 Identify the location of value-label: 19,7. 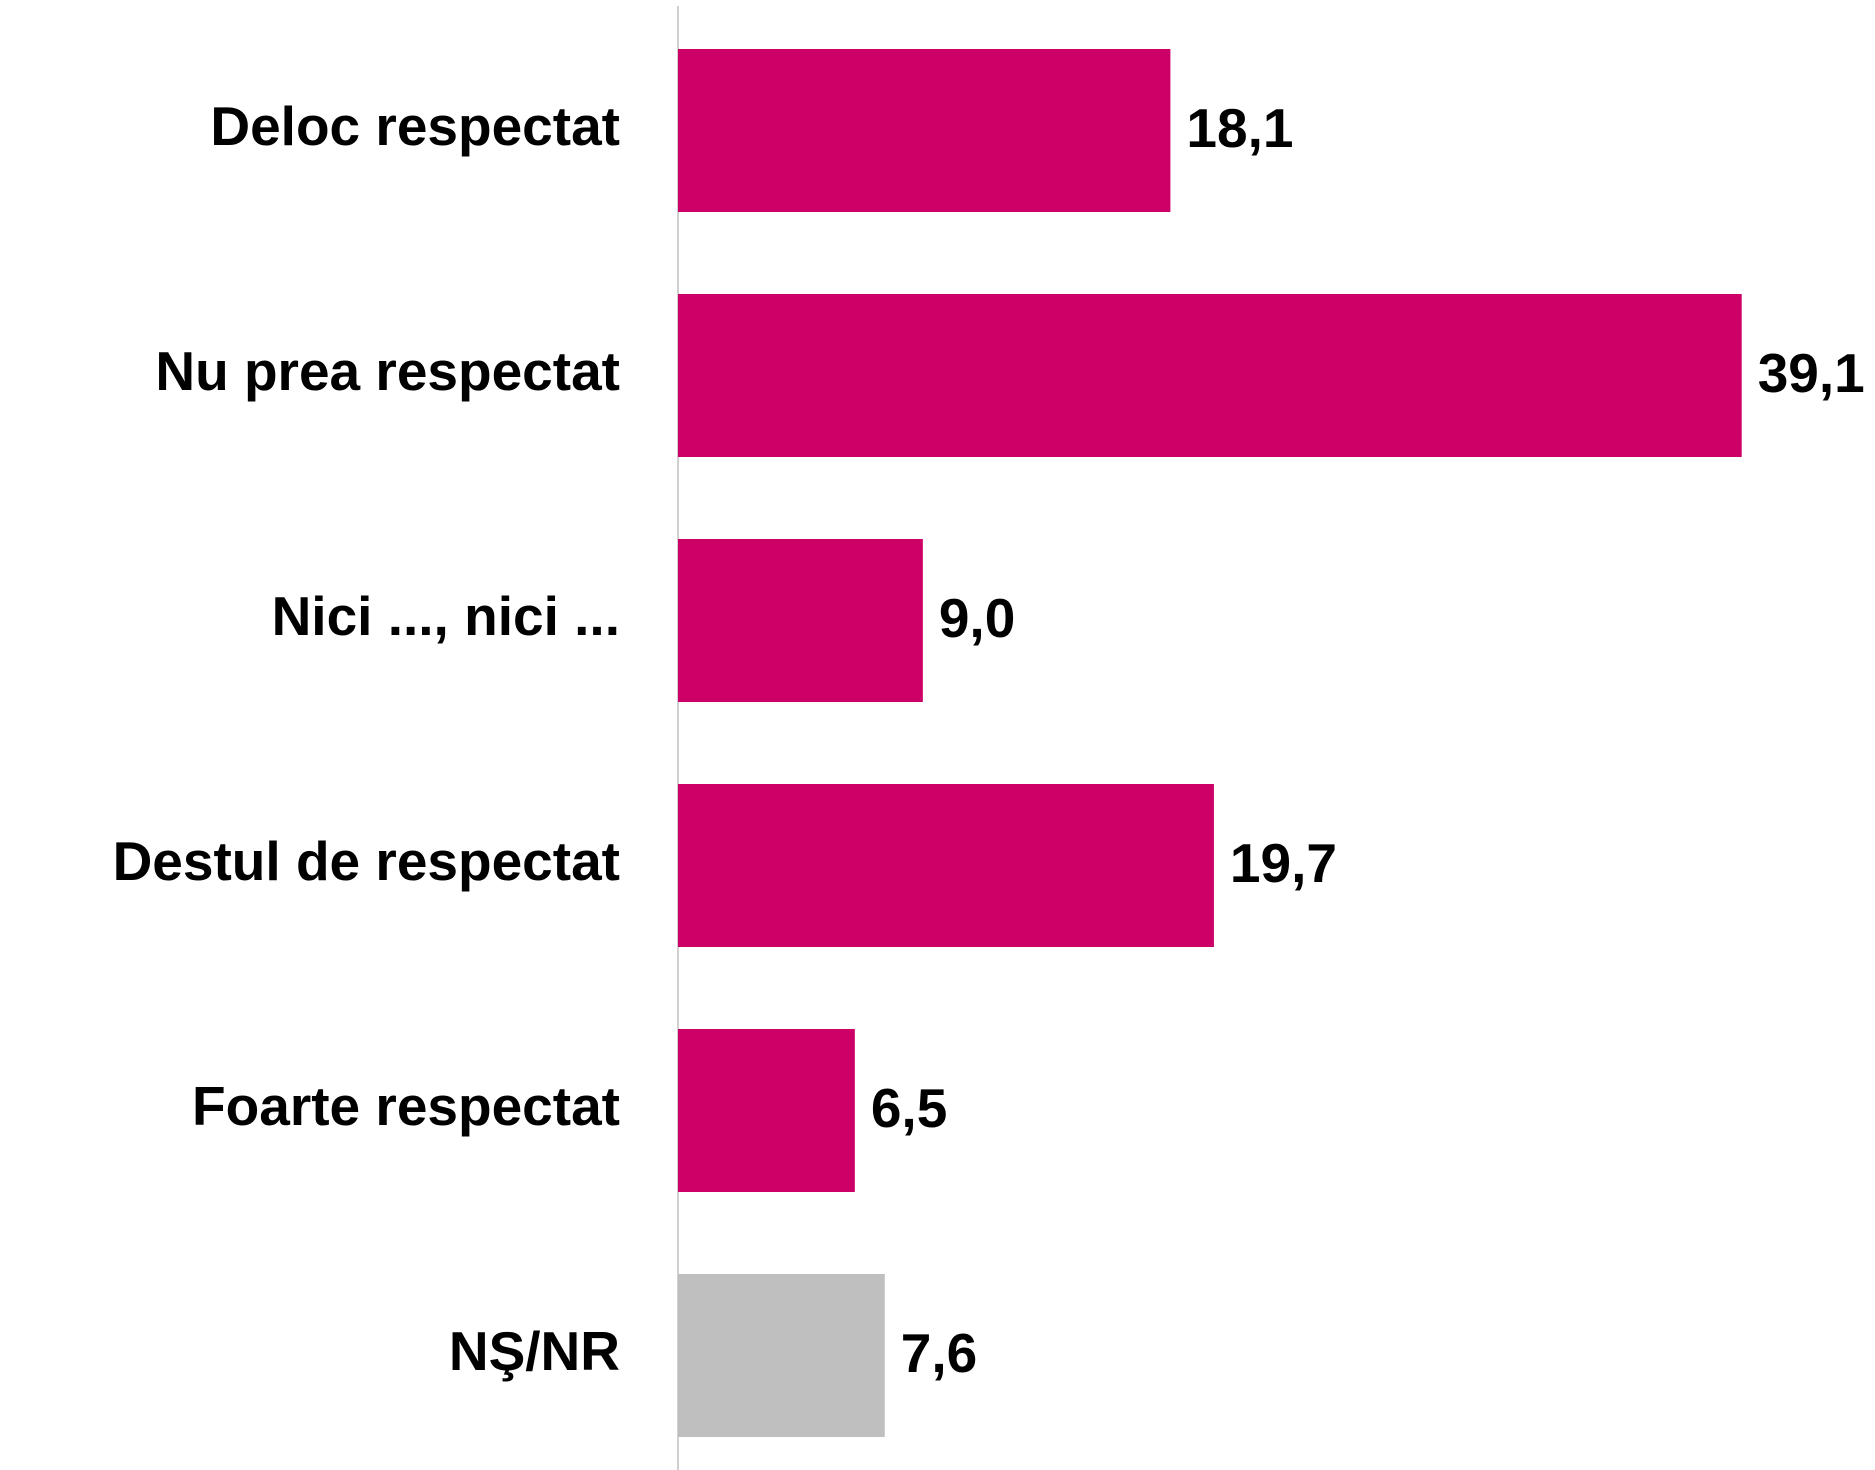
(1283, 863).